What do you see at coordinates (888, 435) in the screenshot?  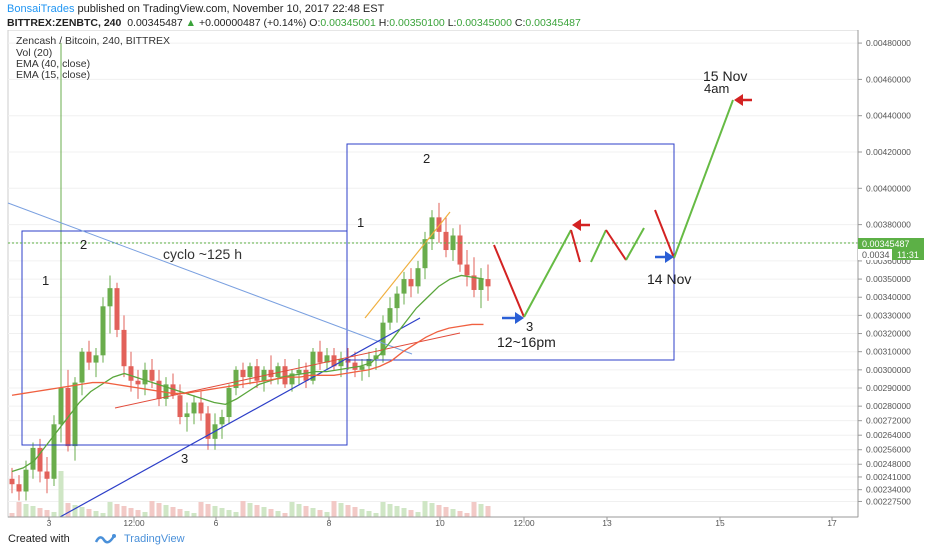 I see `y-tick-label: 0.00264000` at bounding box center [888, 435].